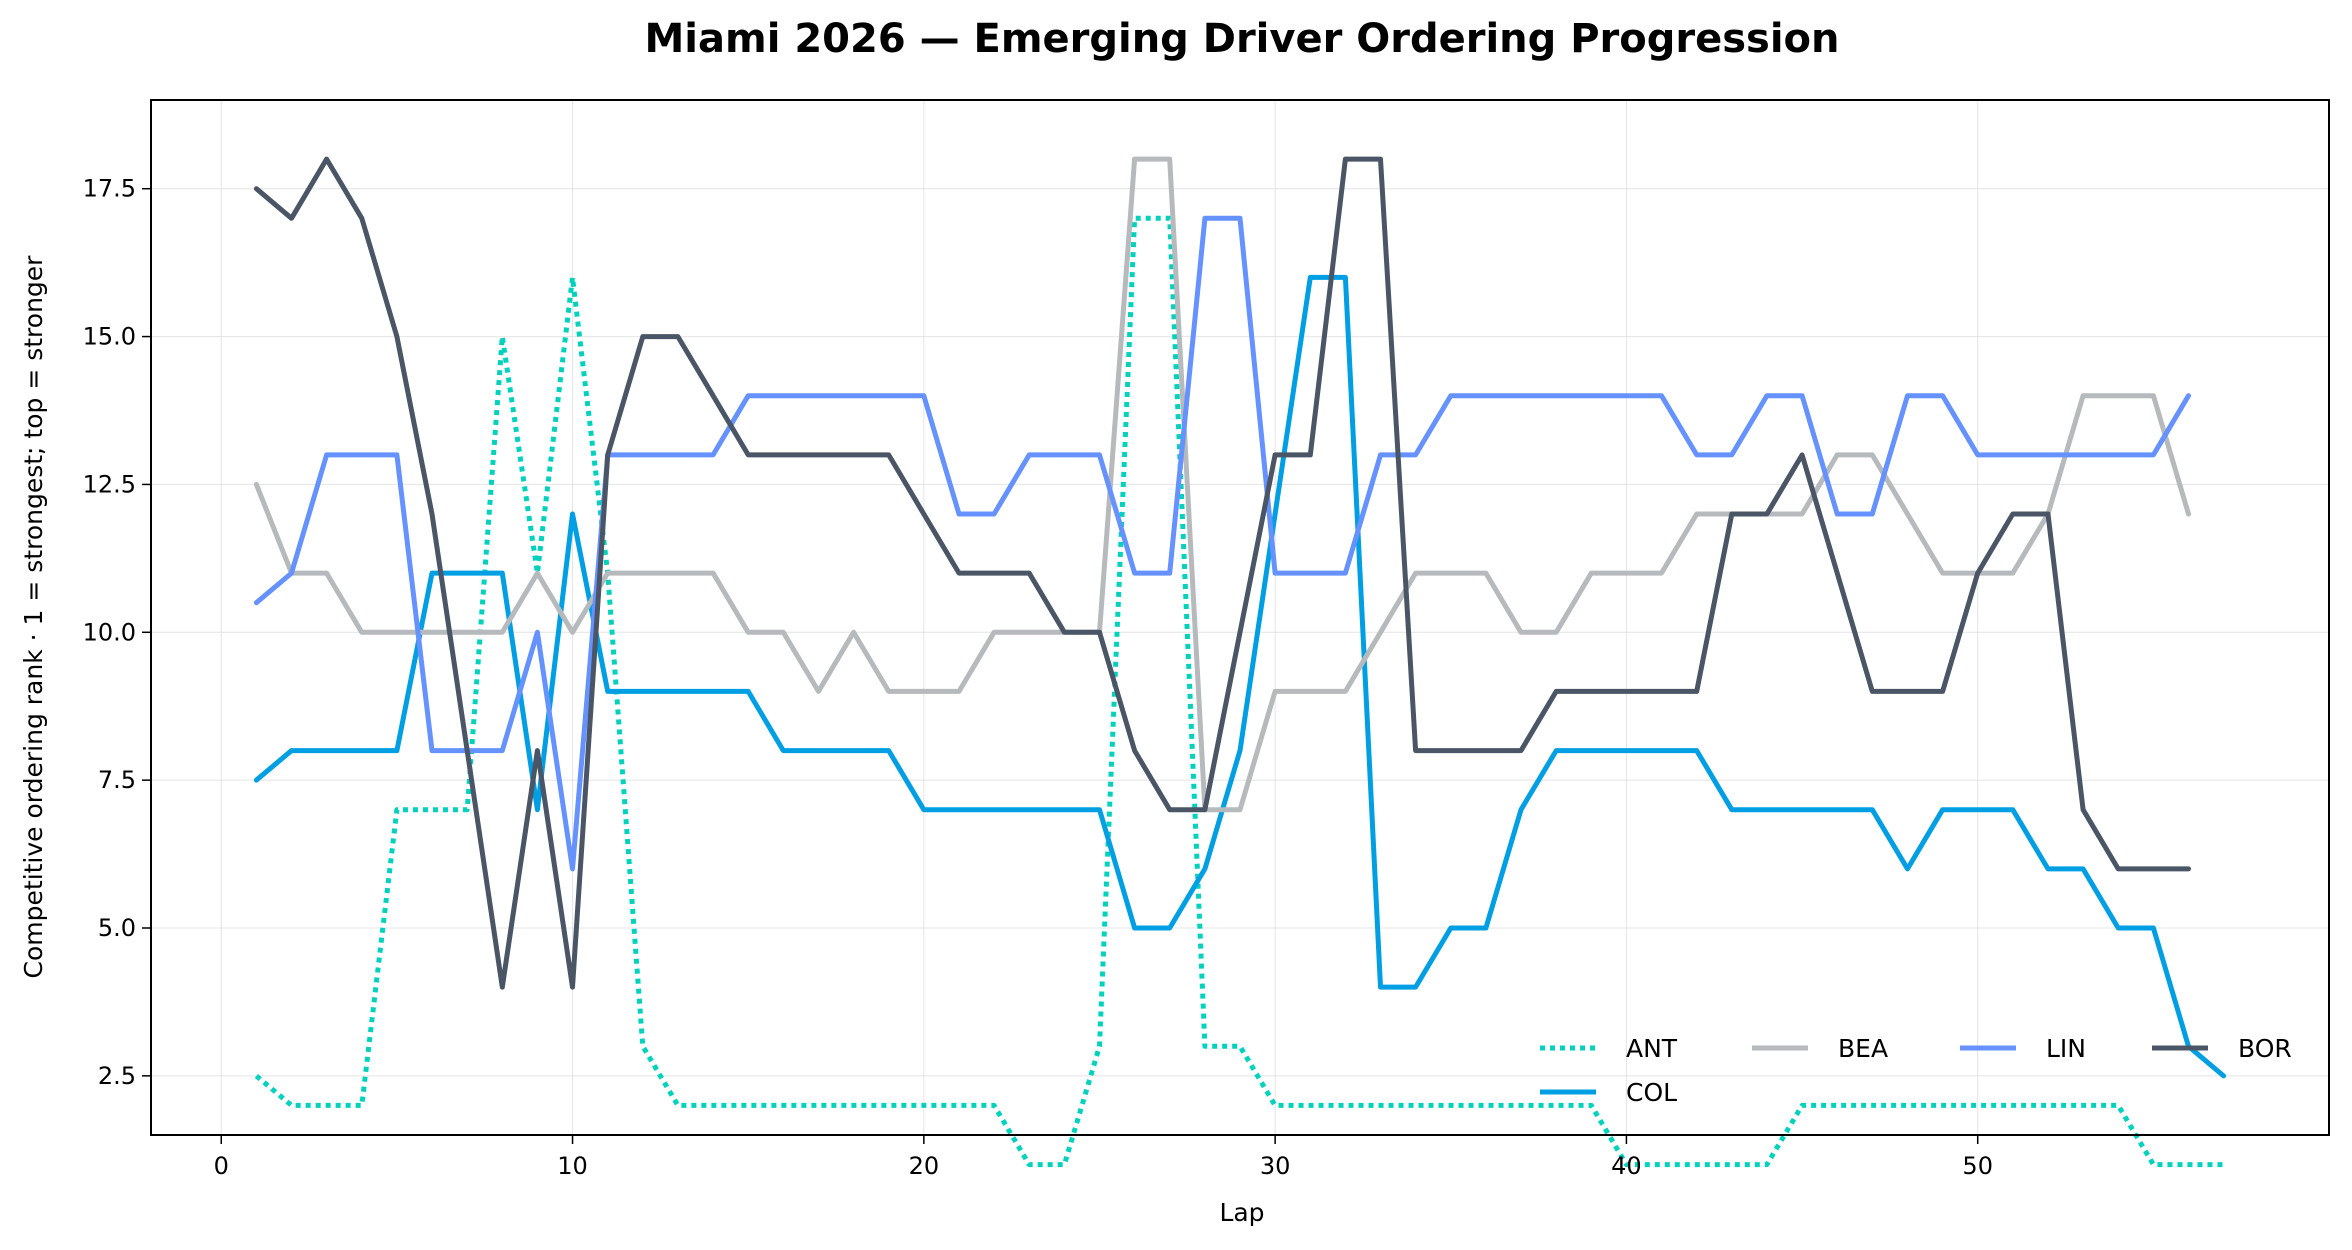  What do you see at coordinates (117, 1076) in the screenshot?
I see `y-tick-label: 2.5` at bounding box center [117, 1076].